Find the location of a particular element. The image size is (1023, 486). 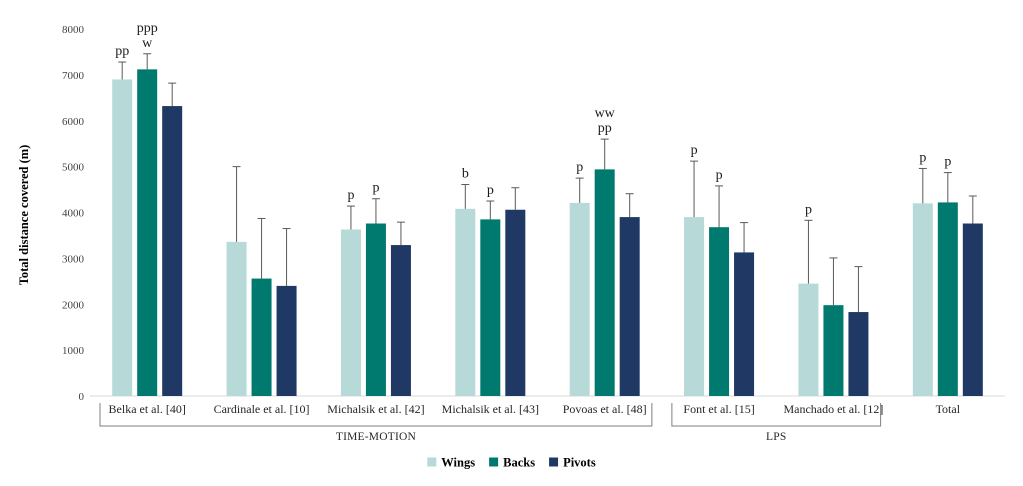

x-tick-label: Belka et al. [40] is located at coordinates (147, 409).